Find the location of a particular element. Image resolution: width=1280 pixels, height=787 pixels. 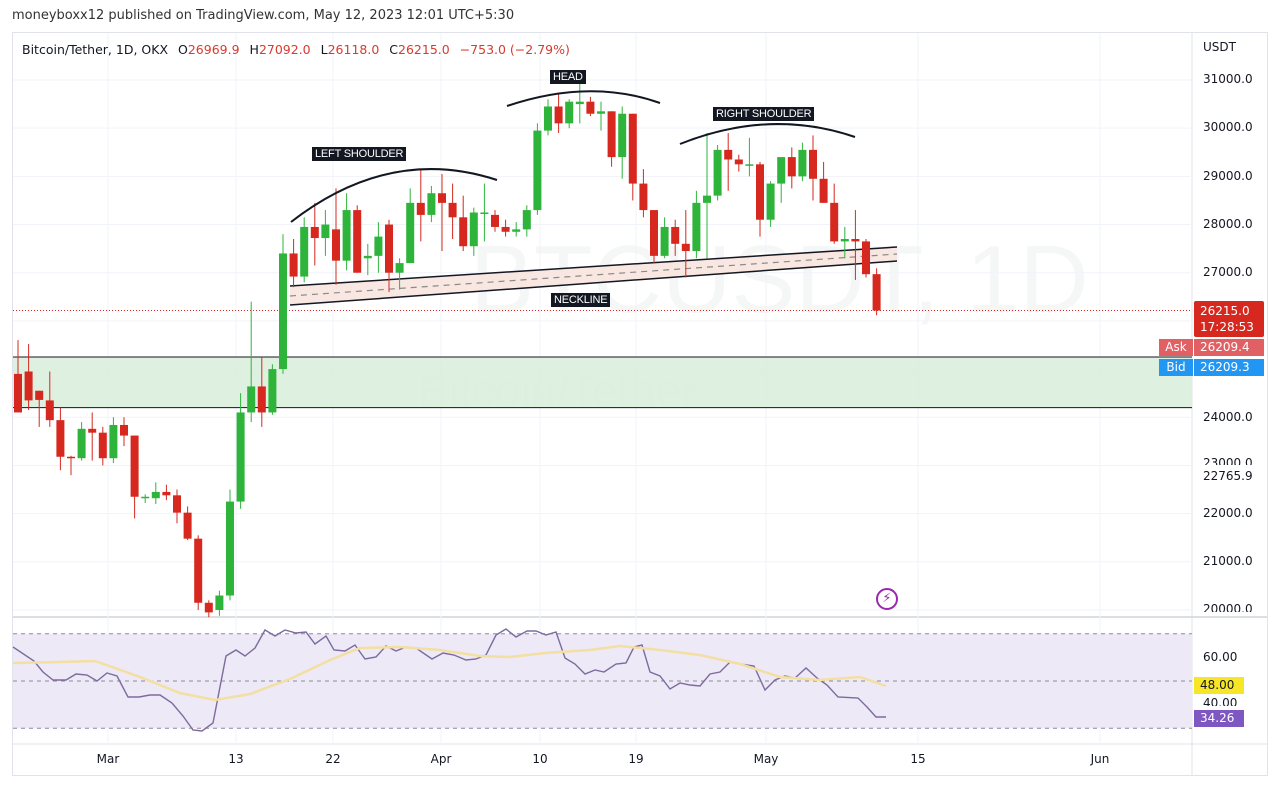

time-tick: 13 is located at coordinates (236, 759).